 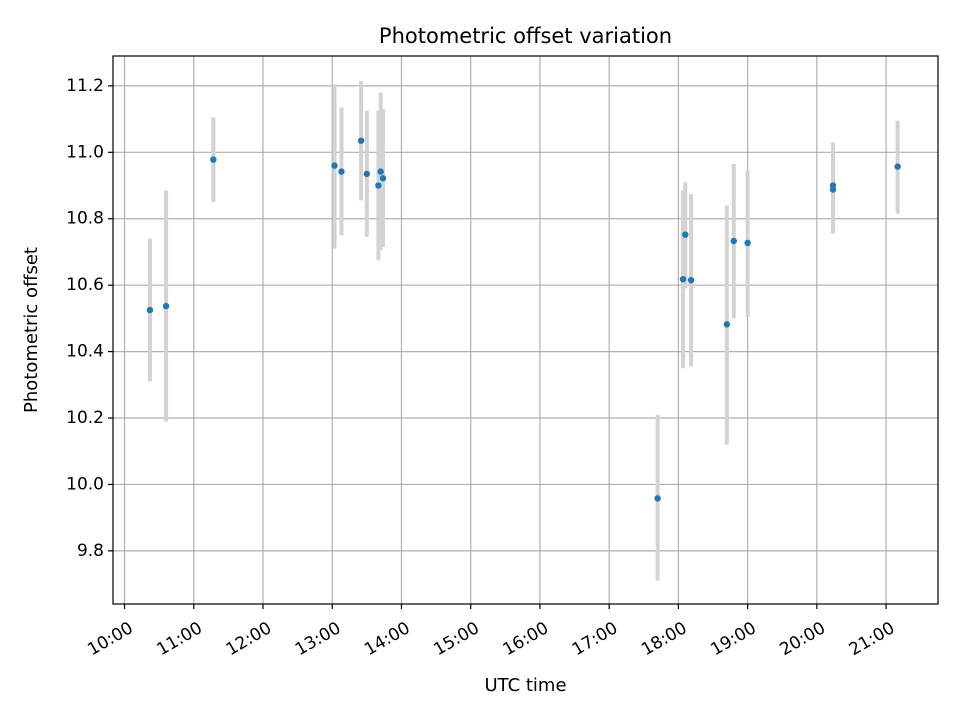 I want to click on y-tick-label: 10.8, so click(x=85, y=219).